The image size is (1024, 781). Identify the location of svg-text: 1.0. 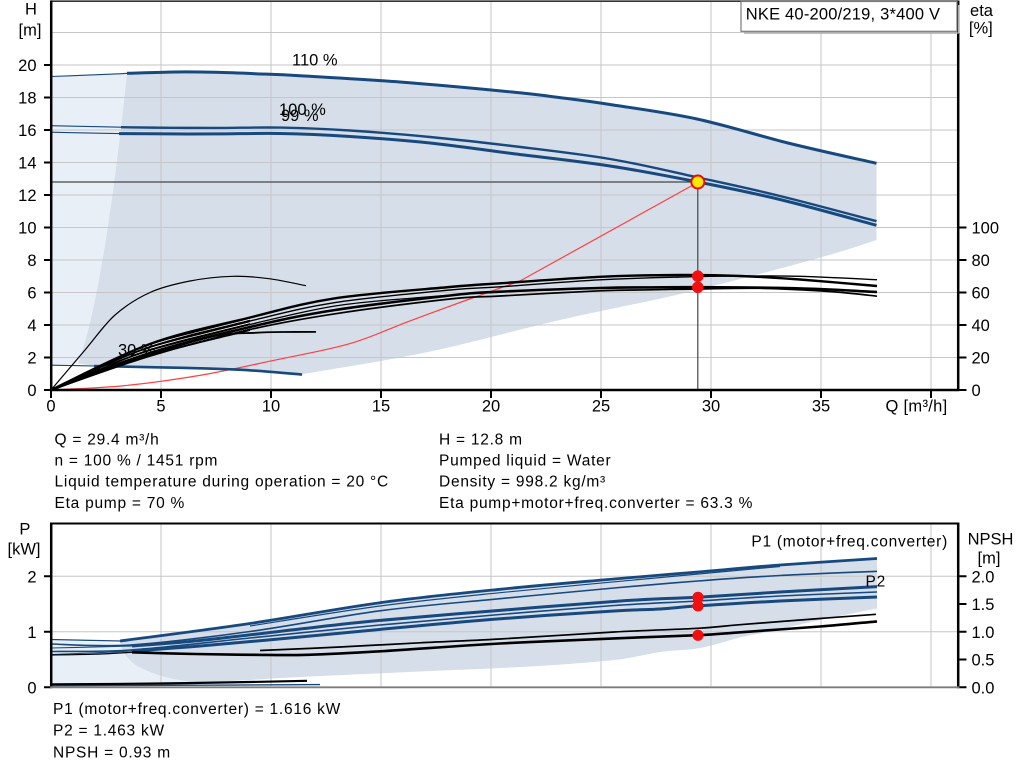
(983, 633).